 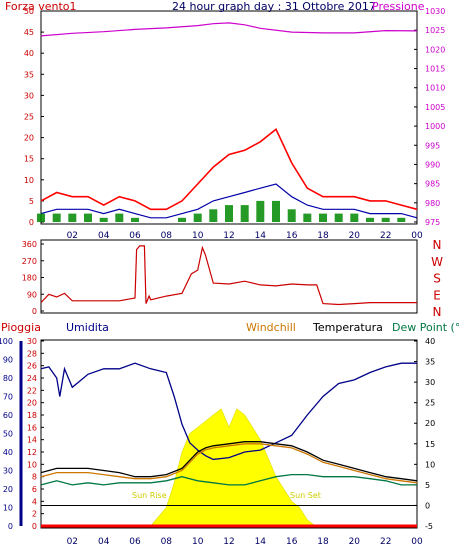 I want to click on chart-title: 24 hour graph day : 31 Ottobre 2017, so click(x=274, y=6).